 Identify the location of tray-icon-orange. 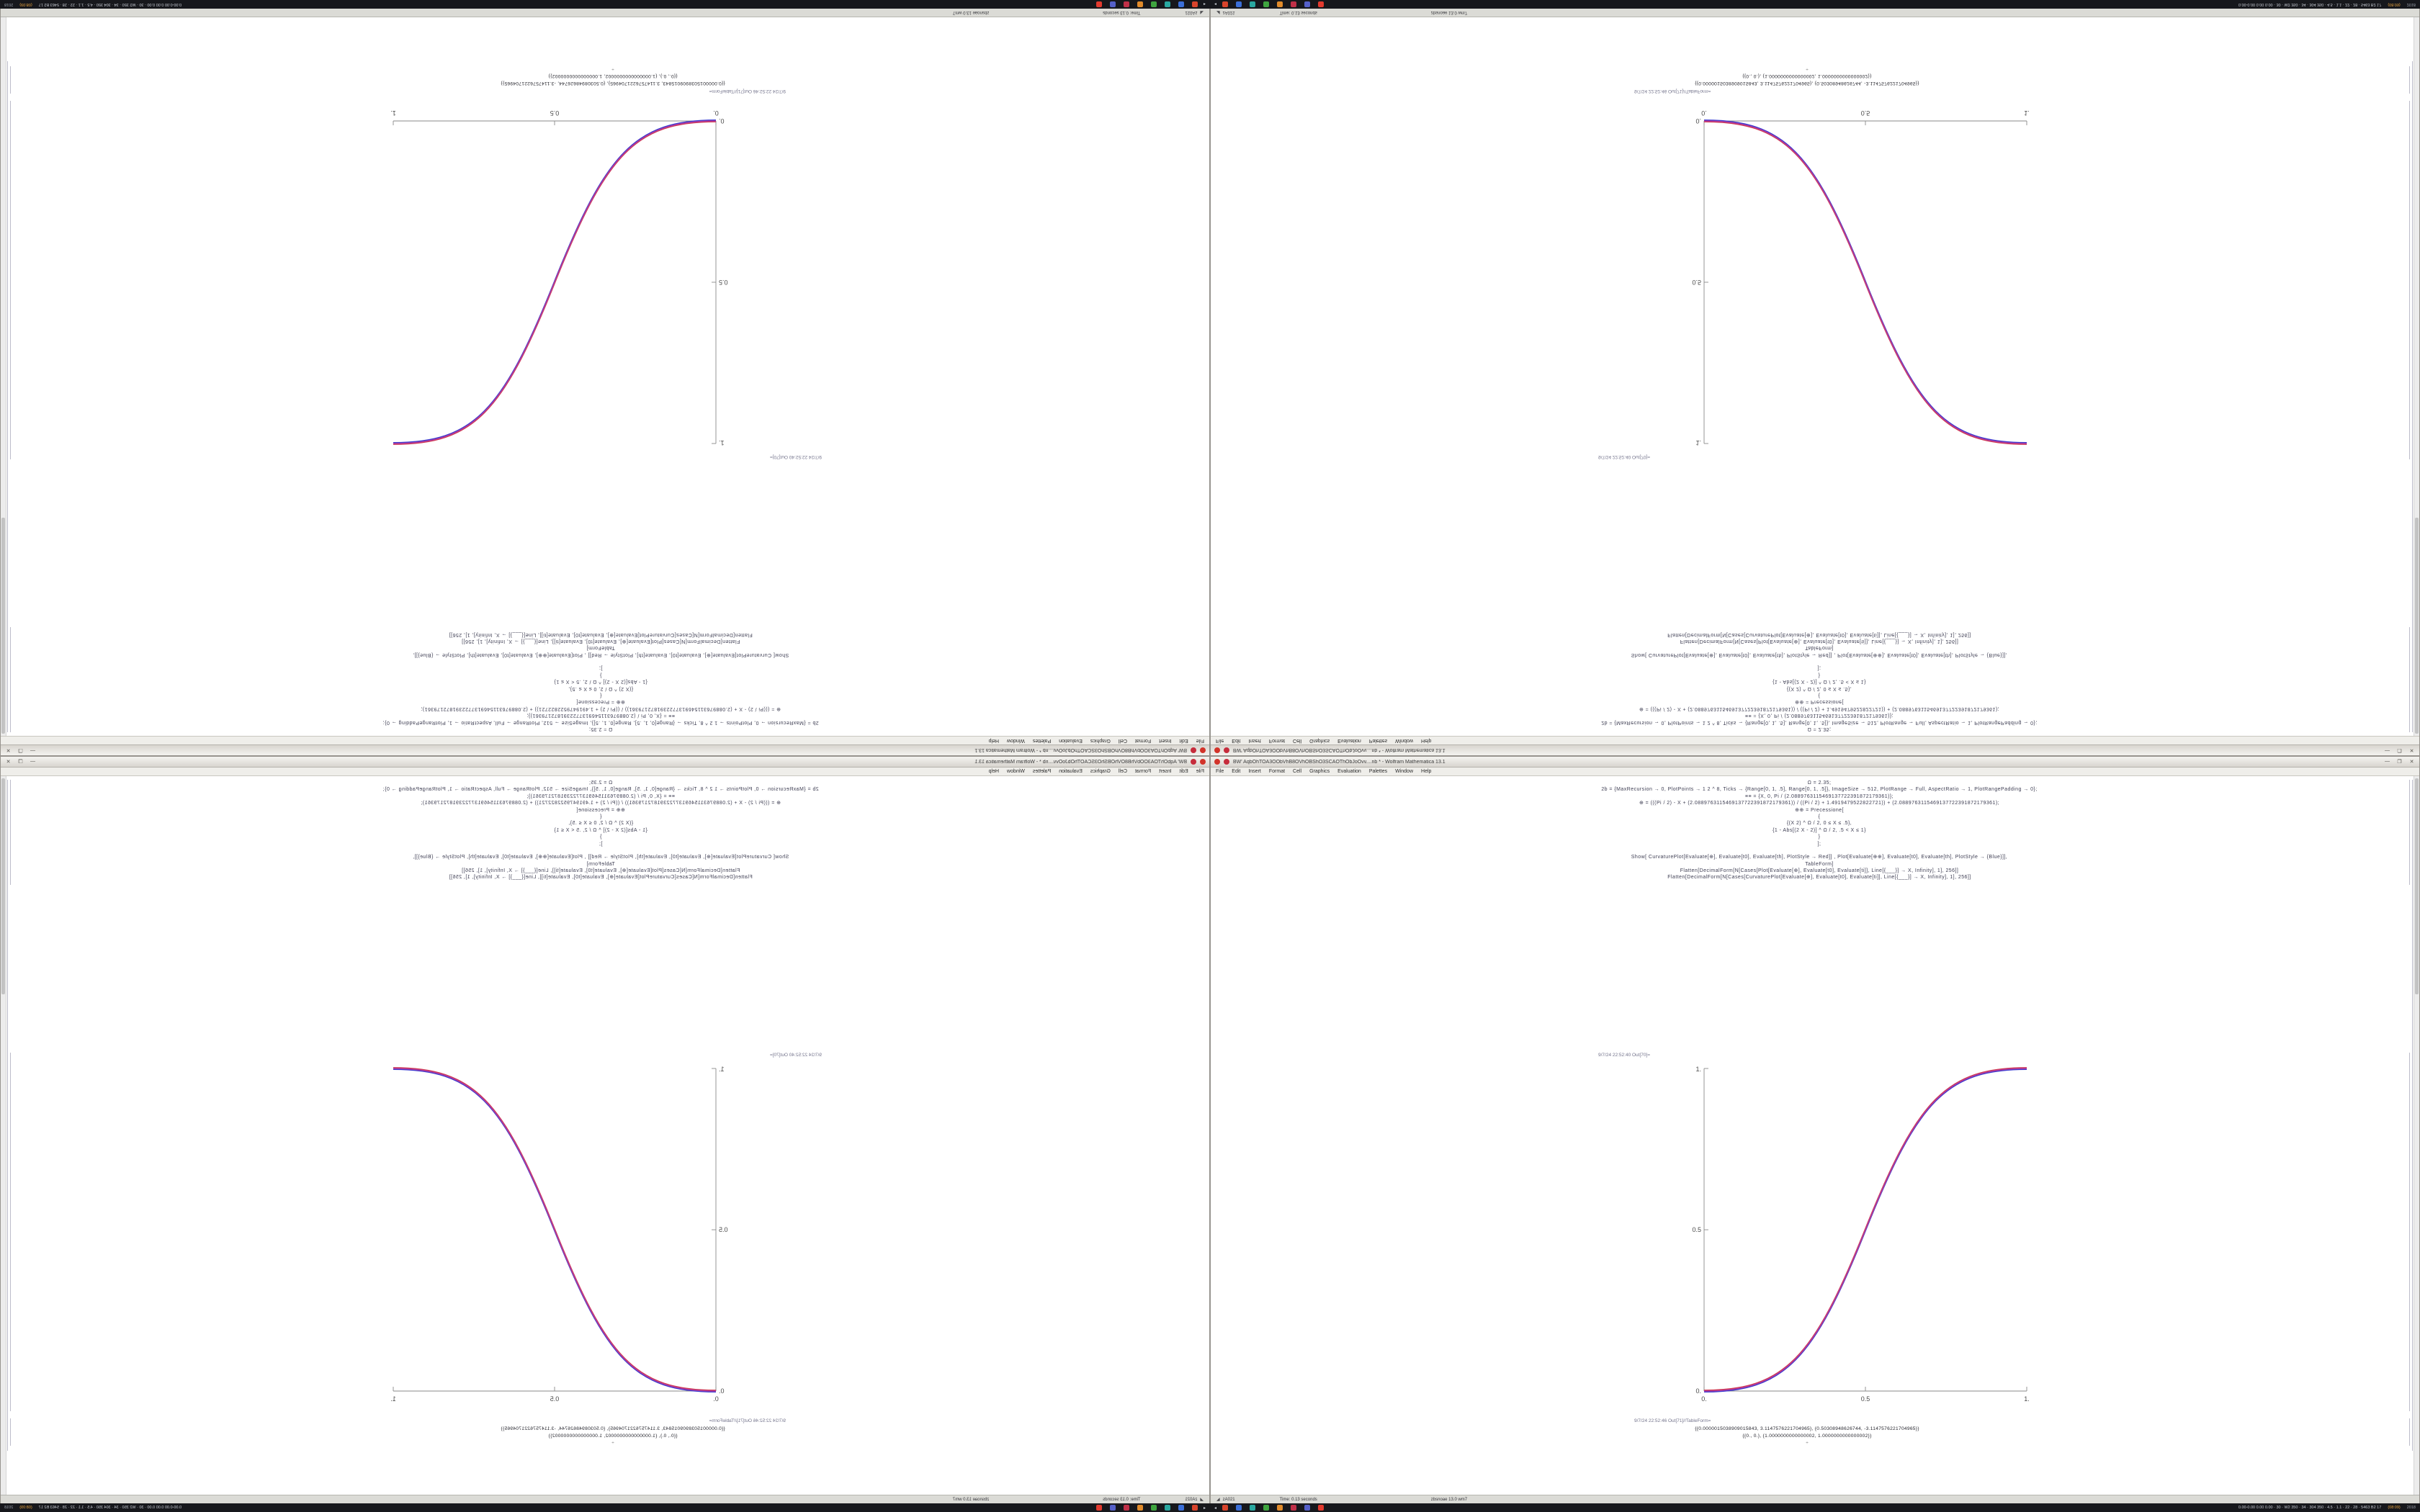
(1280, 4).